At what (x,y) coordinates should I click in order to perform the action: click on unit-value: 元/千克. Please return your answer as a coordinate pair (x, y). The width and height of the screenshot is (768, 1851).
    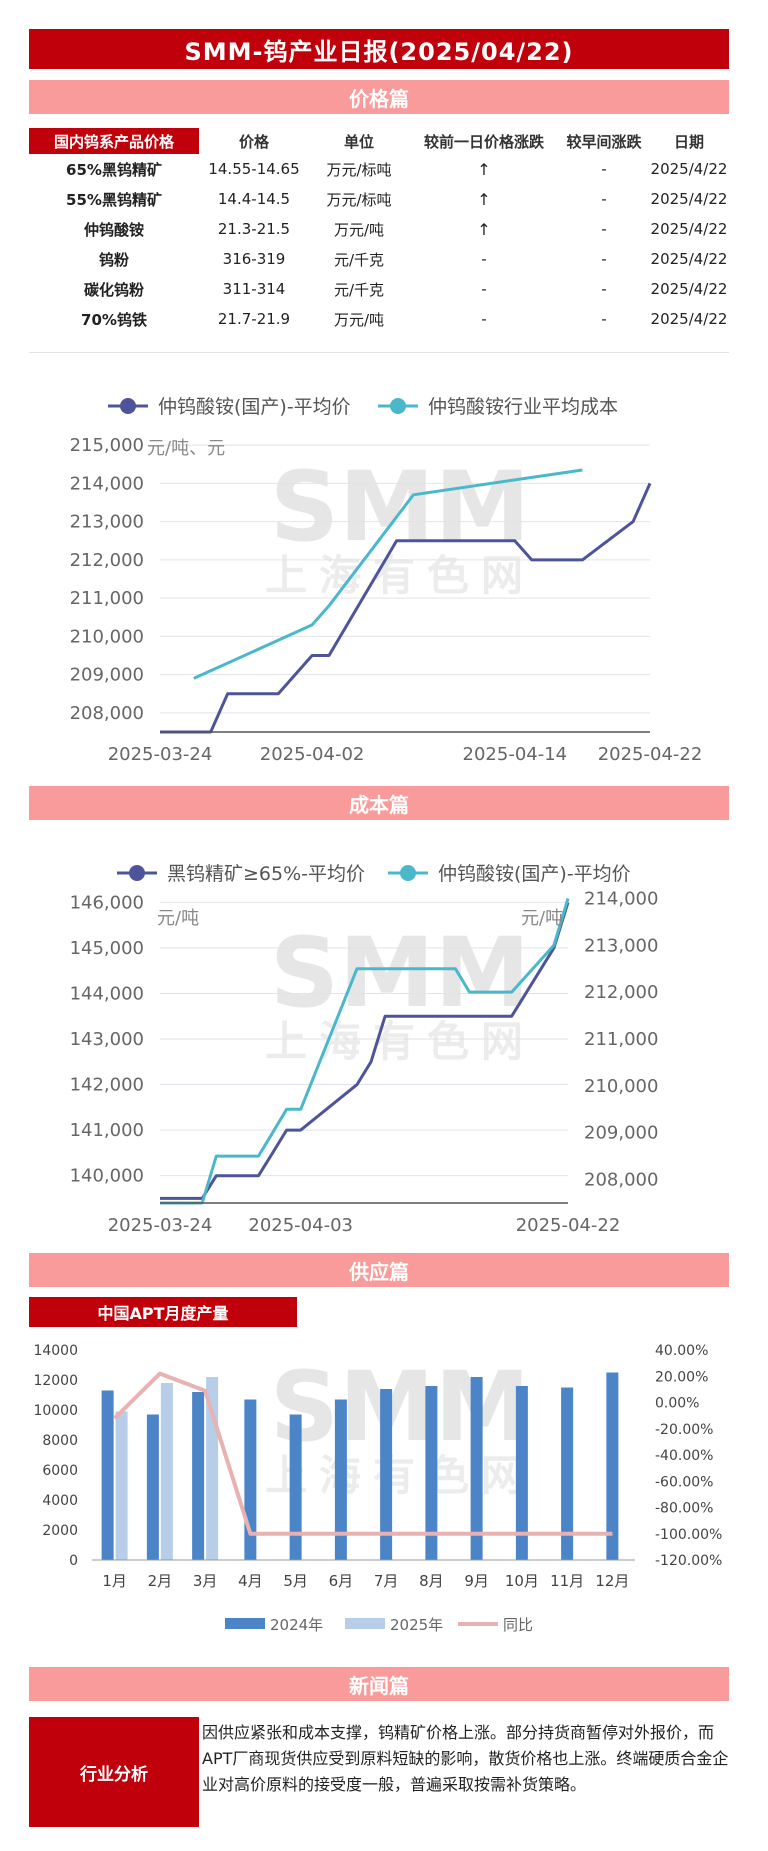
    Looking at the image, I should click on (359, 289).